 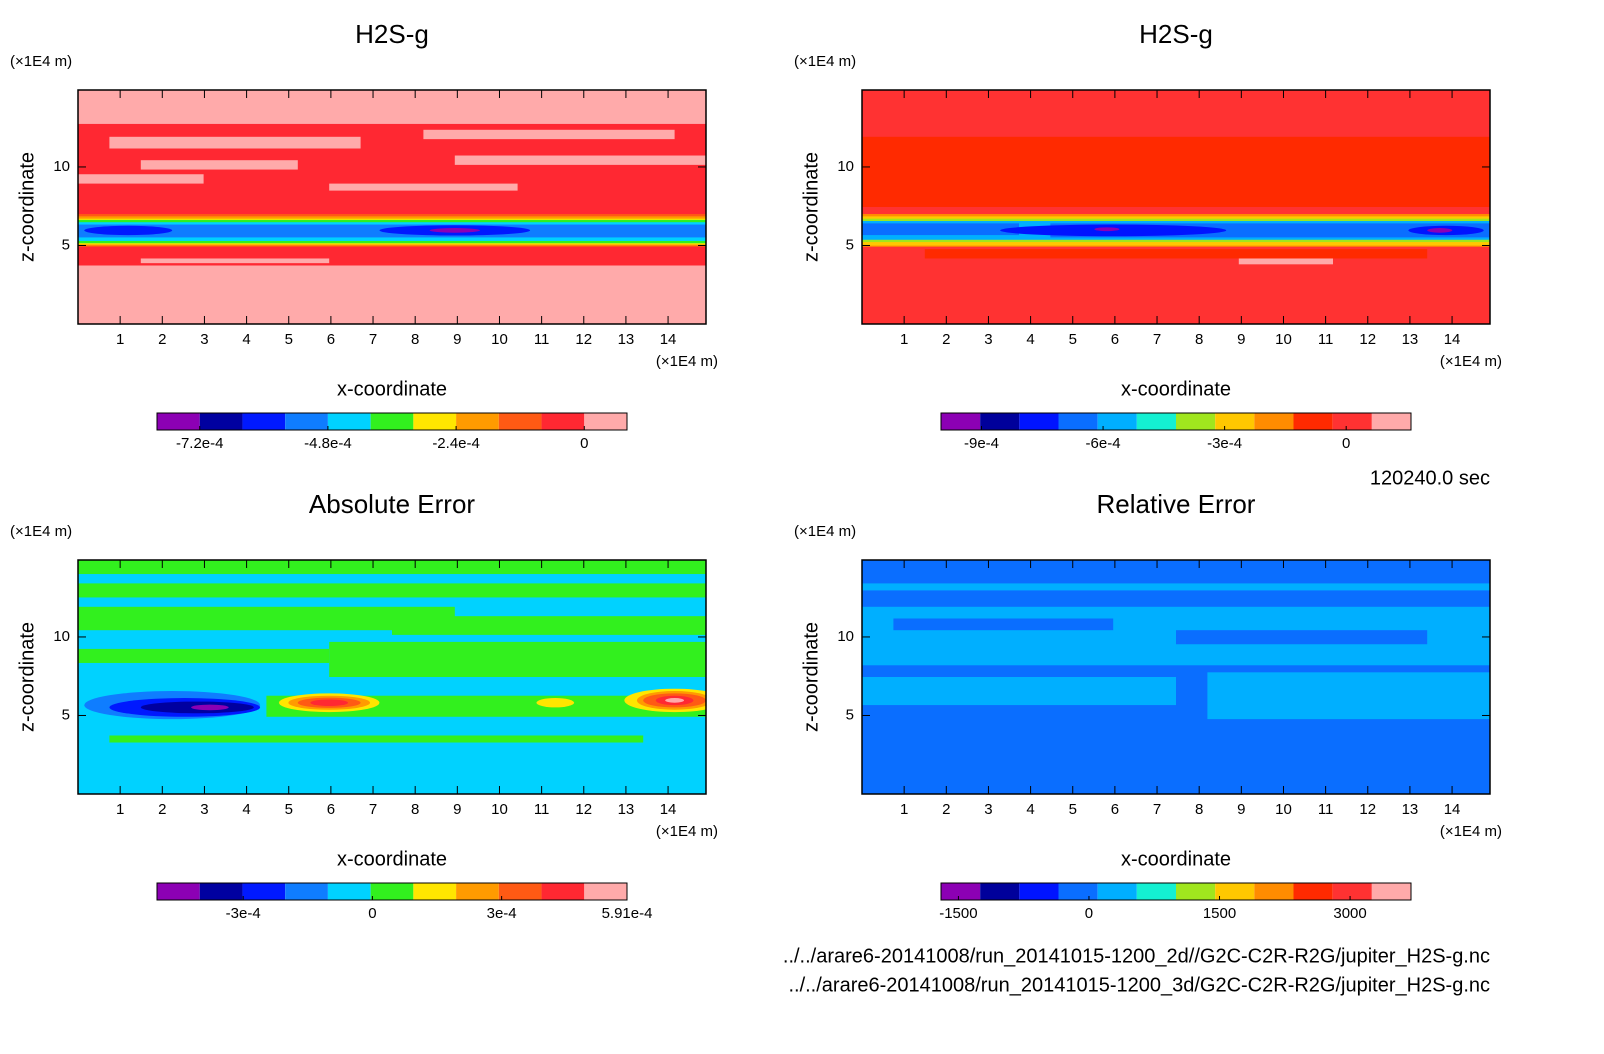 I want to click on colorbar-tick-label: -6e-4, so click(x=1103, y=443).